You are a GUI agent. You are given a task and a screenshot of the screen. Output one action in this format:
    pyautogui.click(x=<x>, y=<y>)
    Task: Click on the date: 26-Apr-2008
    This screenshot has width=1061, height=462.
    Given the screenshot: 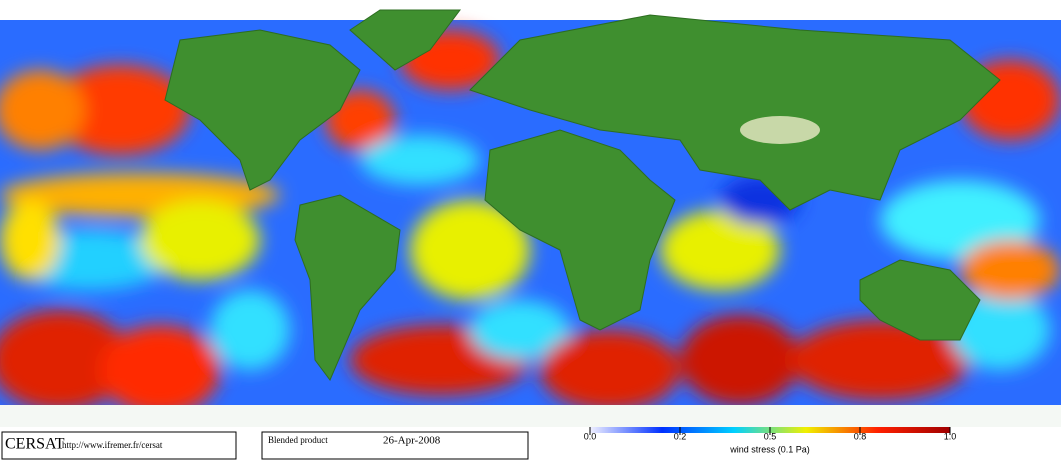 What is the action you would take?
    pyautogui.click(x=412, y=441)
    